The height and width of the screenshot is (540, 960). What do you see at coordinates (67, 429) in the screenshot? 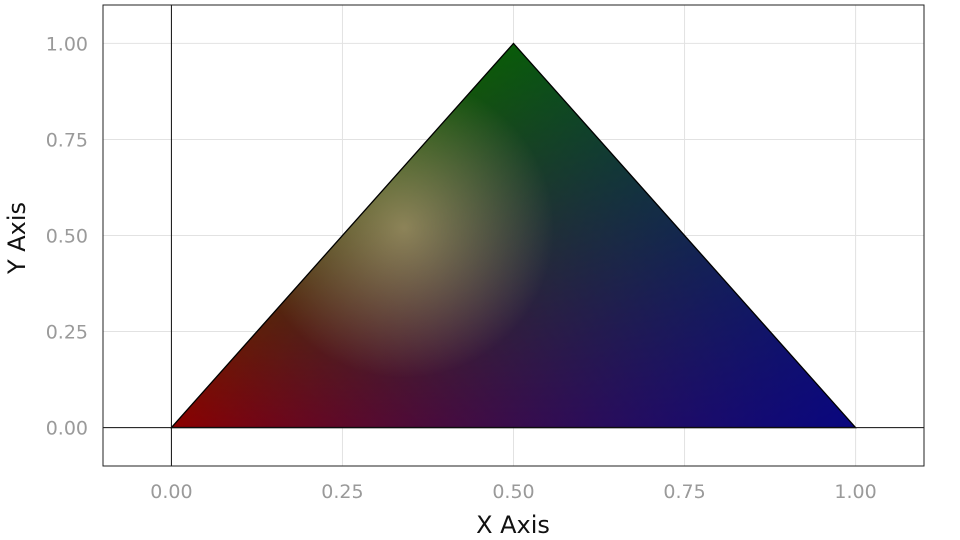
I see `y-tick-label: 0.00` at bounding box center [67, 429].